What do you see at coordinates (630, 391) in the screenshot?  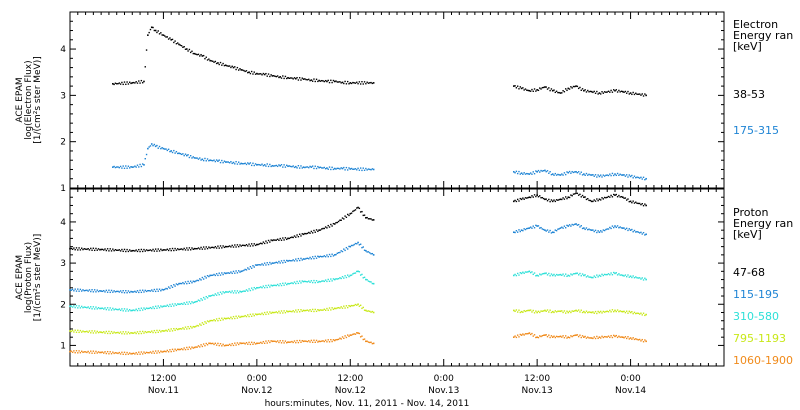 I see `x-tick-date: Nov.14` at bounding box center [630, 391].